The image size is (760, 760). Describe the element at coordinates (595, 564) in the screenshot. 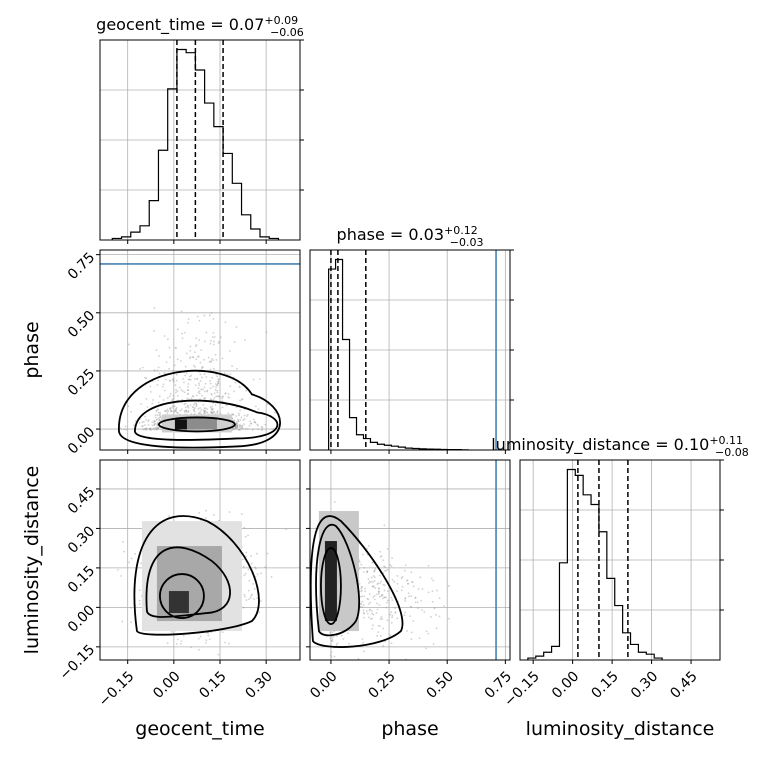

I see `histogram-step-luminosity_distance` at that location.